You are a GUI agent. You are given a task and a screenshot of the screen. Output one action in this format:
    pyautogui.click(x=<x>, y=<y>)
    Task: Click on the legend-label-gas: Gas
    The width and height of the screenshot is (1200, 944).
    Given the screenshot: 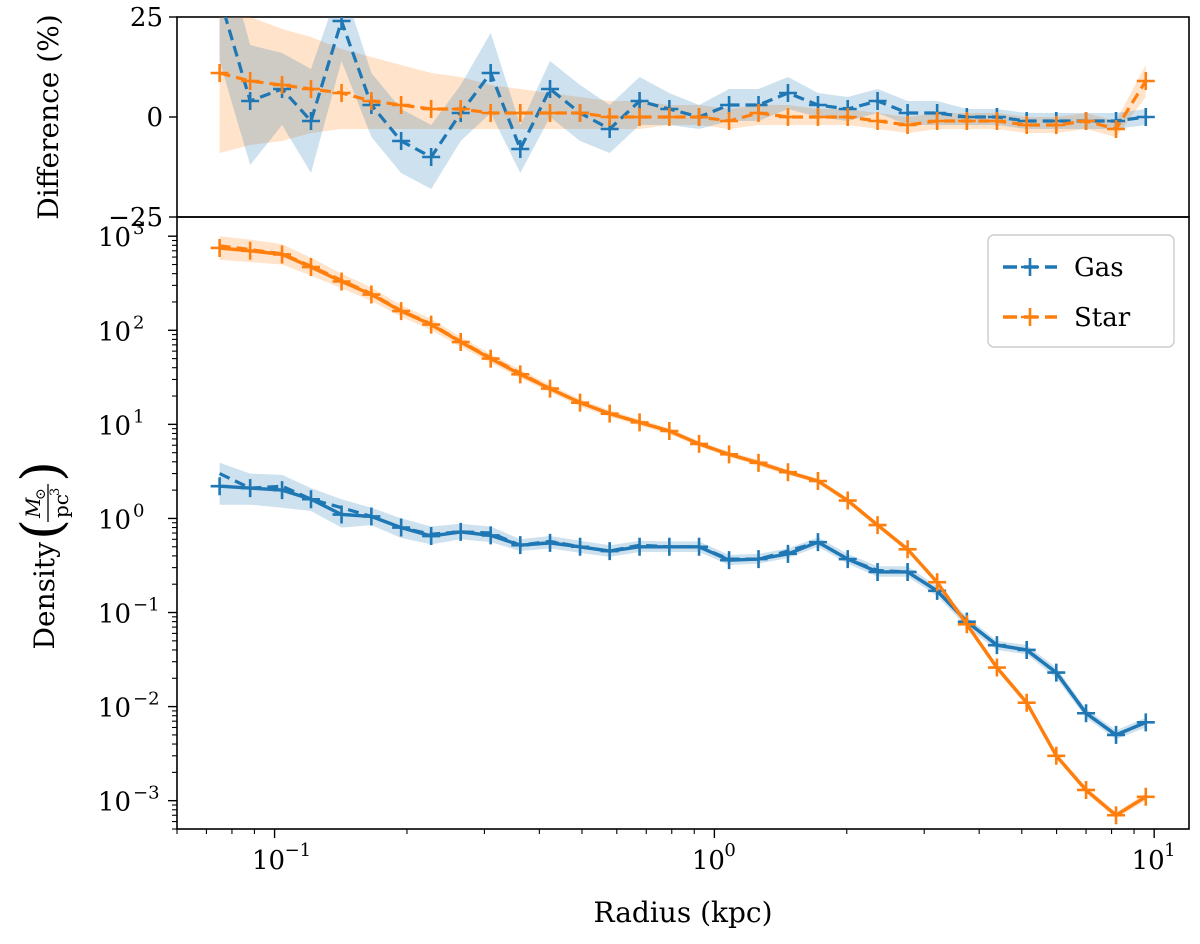 What is the action you would take?
    pyautogui.click(x=1099, y=268)
    